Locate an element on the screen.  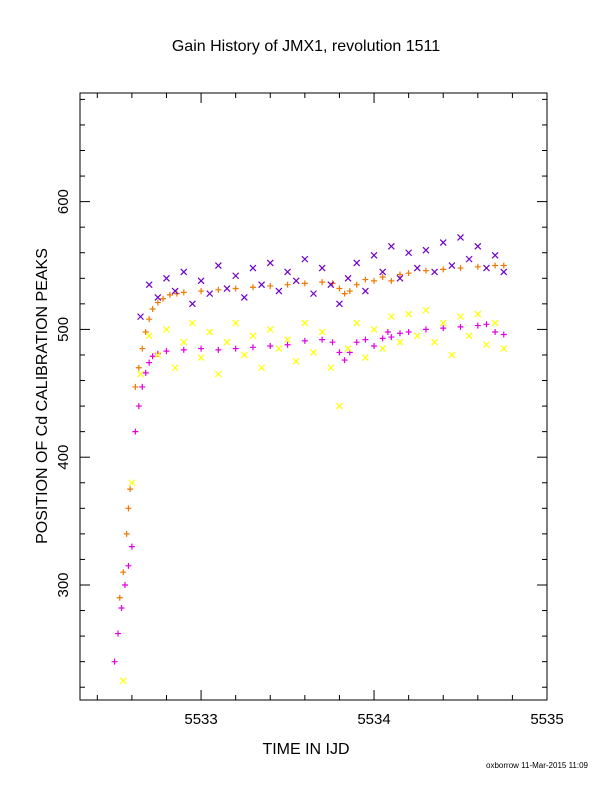
x-axis-label: TIME IN IJD is located at coordinates (305, 749).